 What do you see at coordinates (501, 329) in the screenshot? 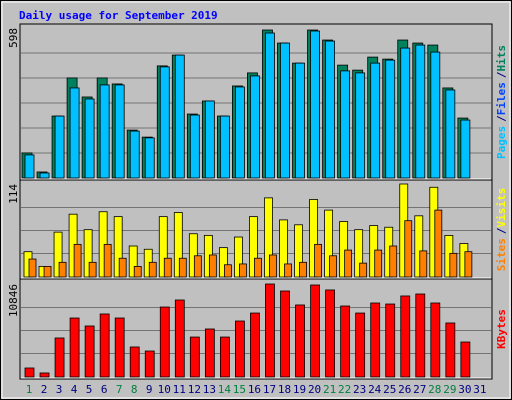
I see `legend: KBytes` at bounding box center [501, 329].